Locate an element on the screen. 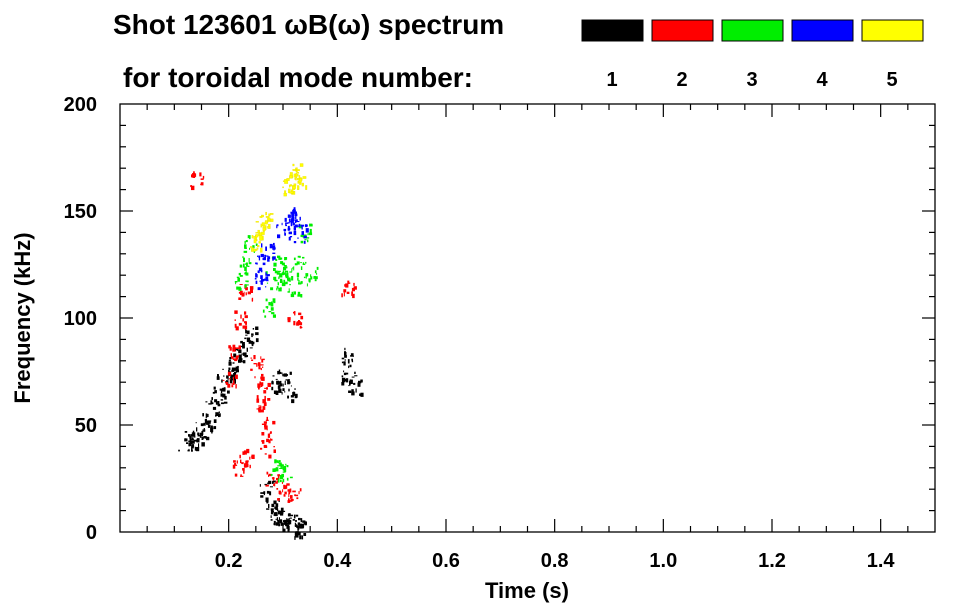  x-tick-labels: 0.2 0.4 0.6 0.8 1.0 1.2 1.4 is located at coordinates (555, 561).